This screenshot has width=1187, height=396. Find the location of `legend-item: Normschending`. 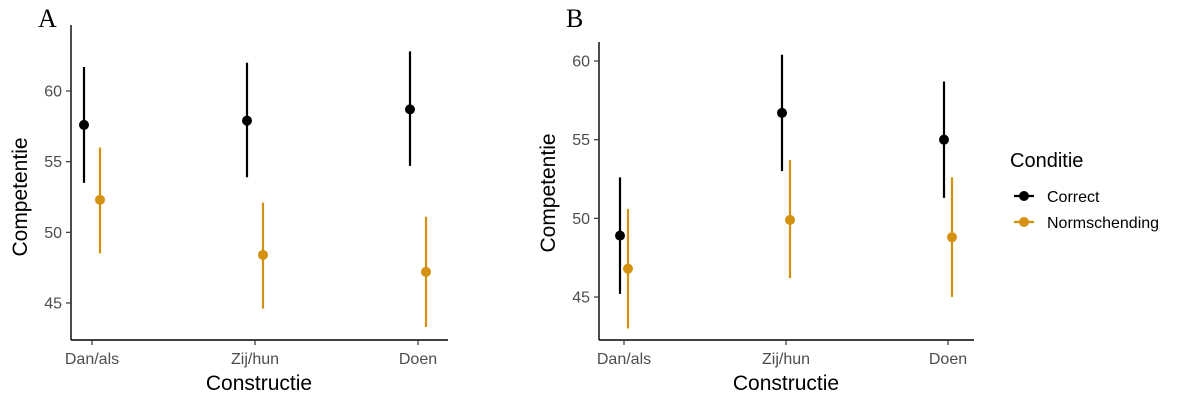

legend-item: Normschending is located at coordinates (1086, 223).